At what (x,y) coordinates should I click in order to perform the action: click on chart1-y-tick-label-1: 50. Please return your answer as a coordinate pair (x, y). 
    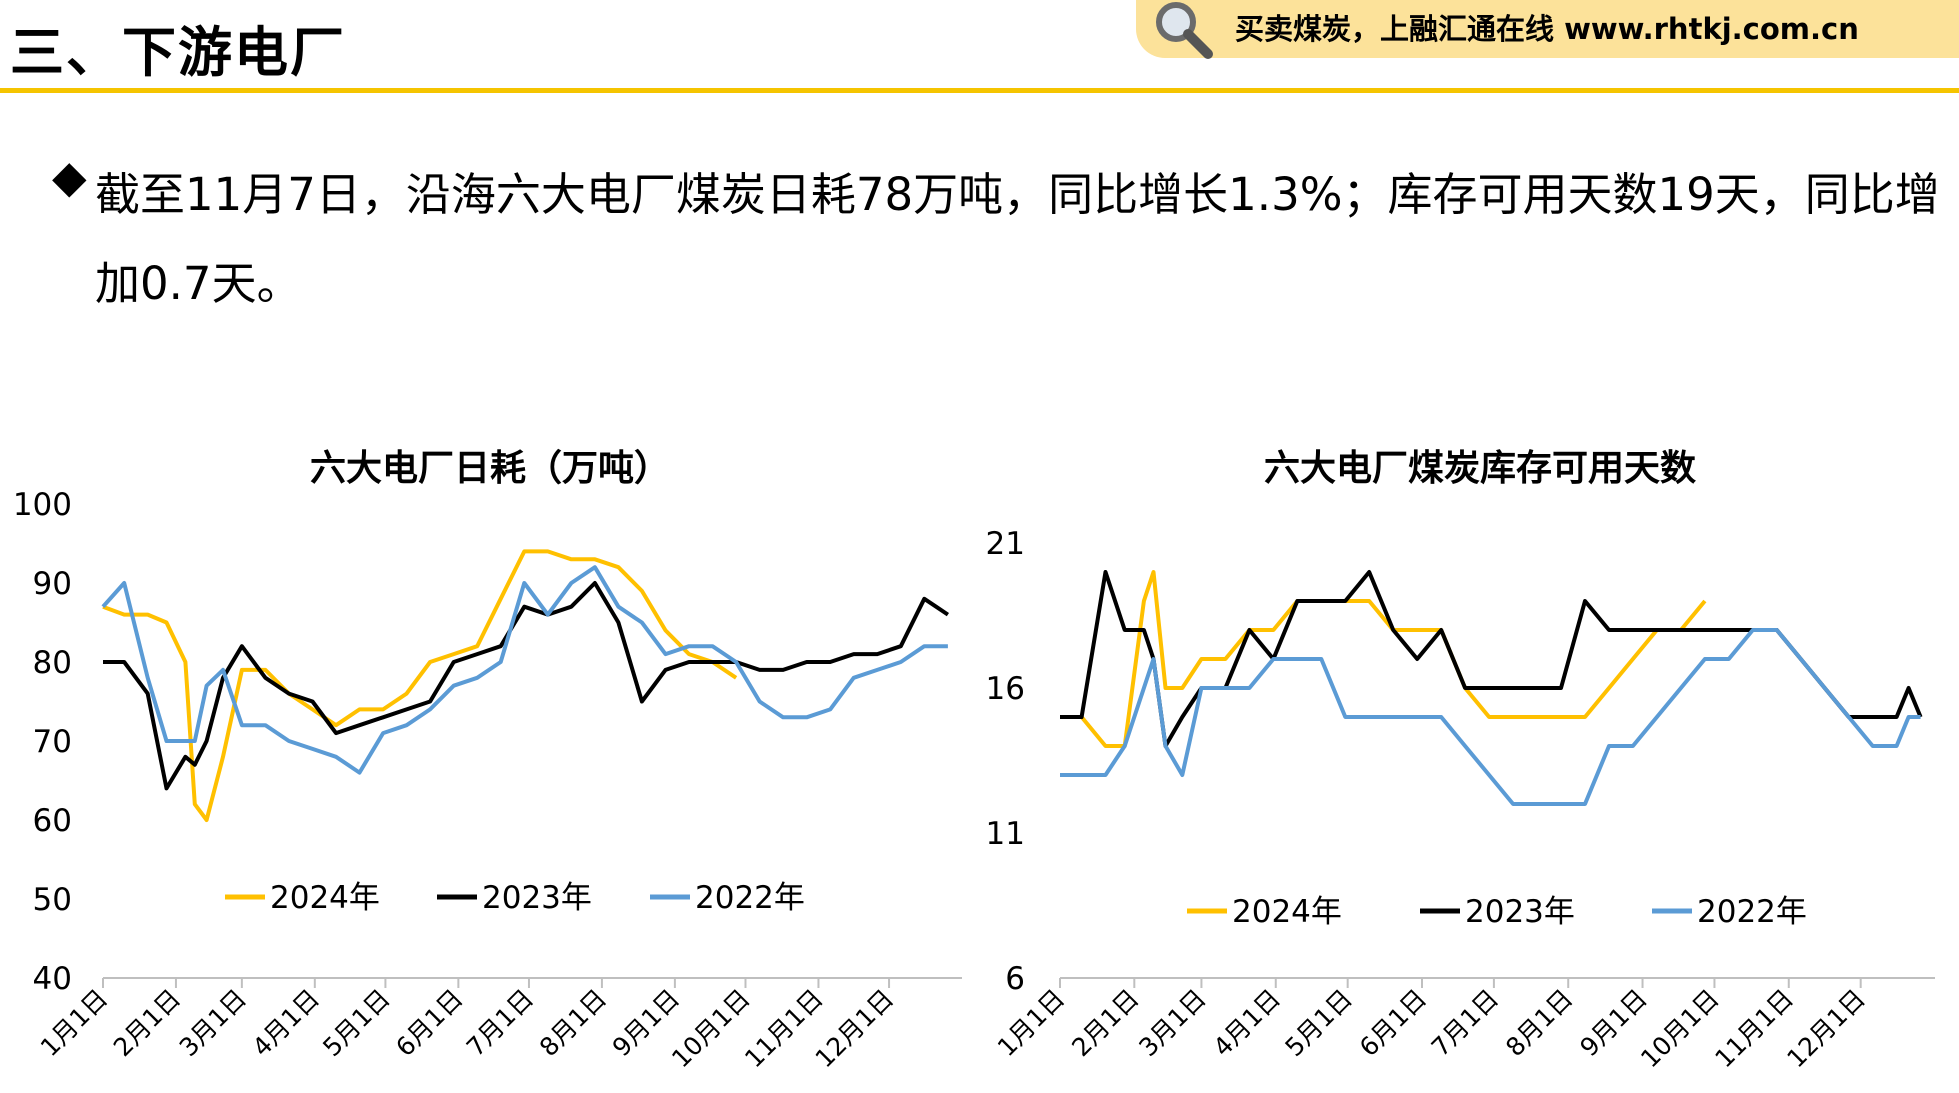
    Looking at the image, I should click on (52, 900).